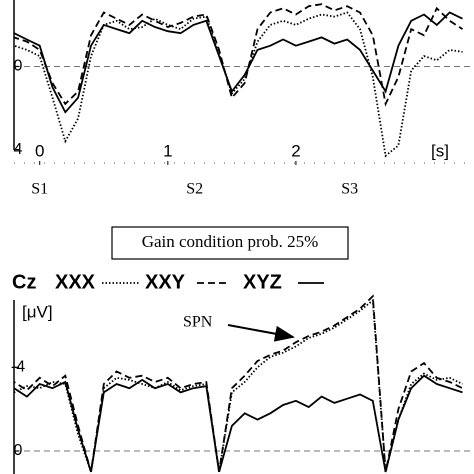 The width and height of the screenshot is (474, 474). I want to click on stimulus-label: S2, so click(194, 189).